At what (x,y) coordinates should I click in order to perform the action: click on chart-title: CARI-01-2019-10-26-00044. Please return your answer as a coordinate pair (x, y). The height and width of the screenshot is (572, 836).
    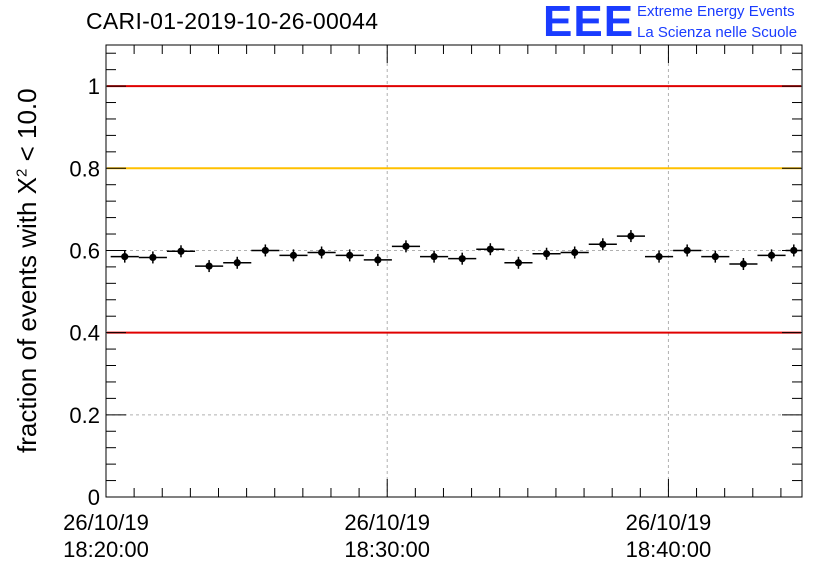
    Looking at the image, I should click on (232, 21).